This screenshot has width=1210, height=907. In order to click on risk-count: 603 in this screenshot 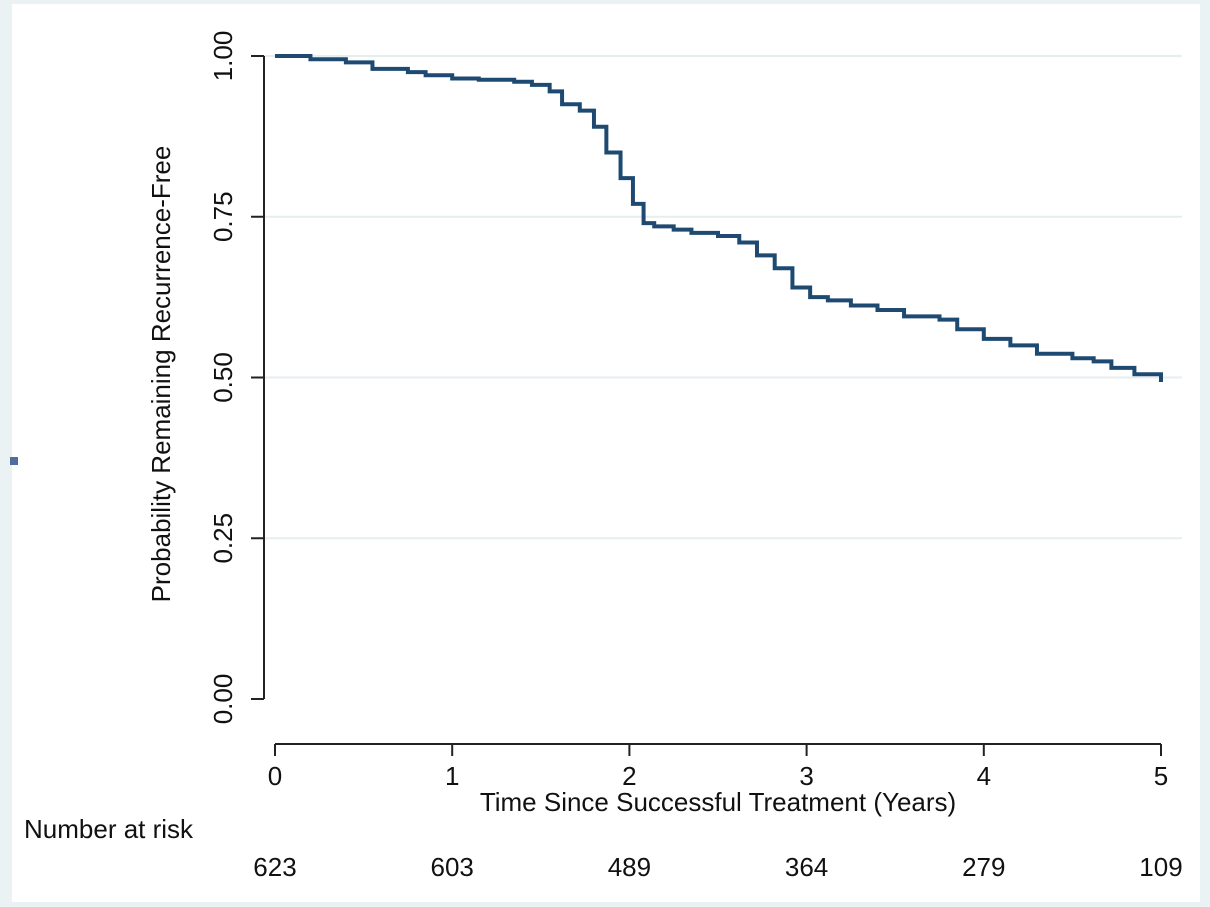, I will do `click(452, 867)`.